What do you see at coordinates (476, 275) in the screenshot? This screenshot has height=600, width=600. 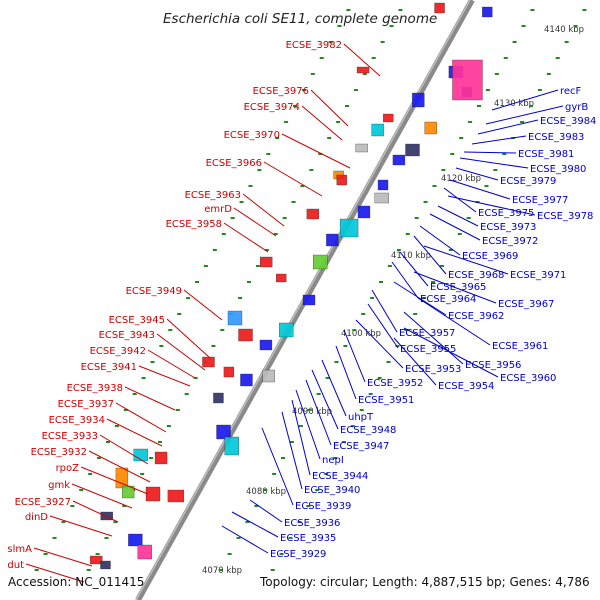 I see `gene-label: ECSE_3968` at bounding box center [476, 275].